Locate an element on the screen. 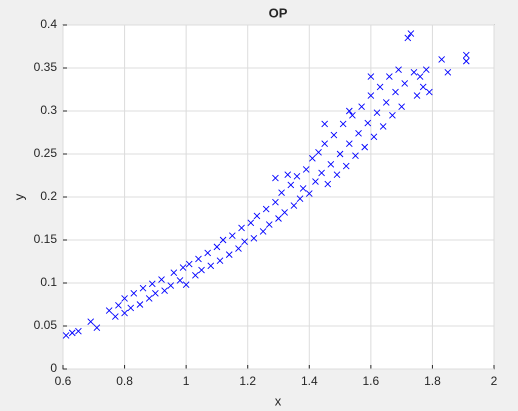  x-tick-label: 0.6 is located at coordinates (63, 381).